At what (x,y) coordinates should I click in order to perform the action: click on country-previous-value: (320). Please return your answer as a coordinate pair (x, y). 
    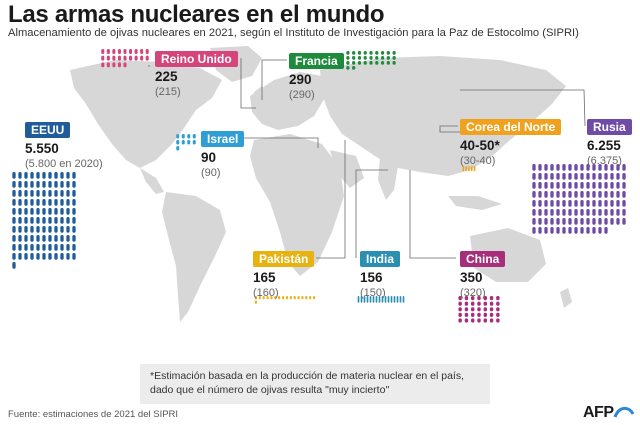
    Looking at the image, I should click on (473, 293).